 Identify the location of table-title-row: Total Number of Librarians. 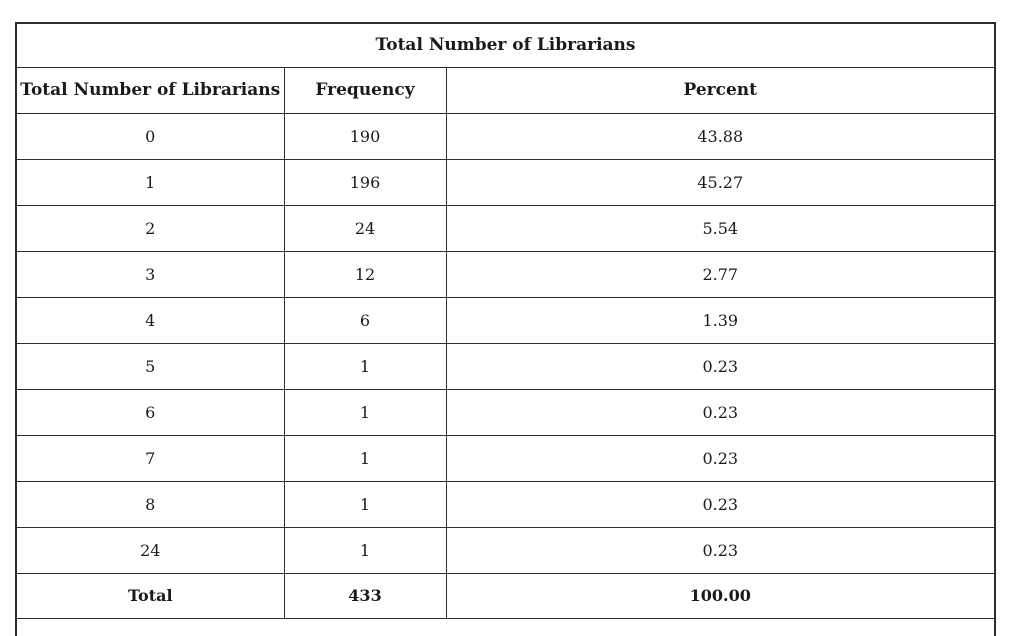
(505, 45).